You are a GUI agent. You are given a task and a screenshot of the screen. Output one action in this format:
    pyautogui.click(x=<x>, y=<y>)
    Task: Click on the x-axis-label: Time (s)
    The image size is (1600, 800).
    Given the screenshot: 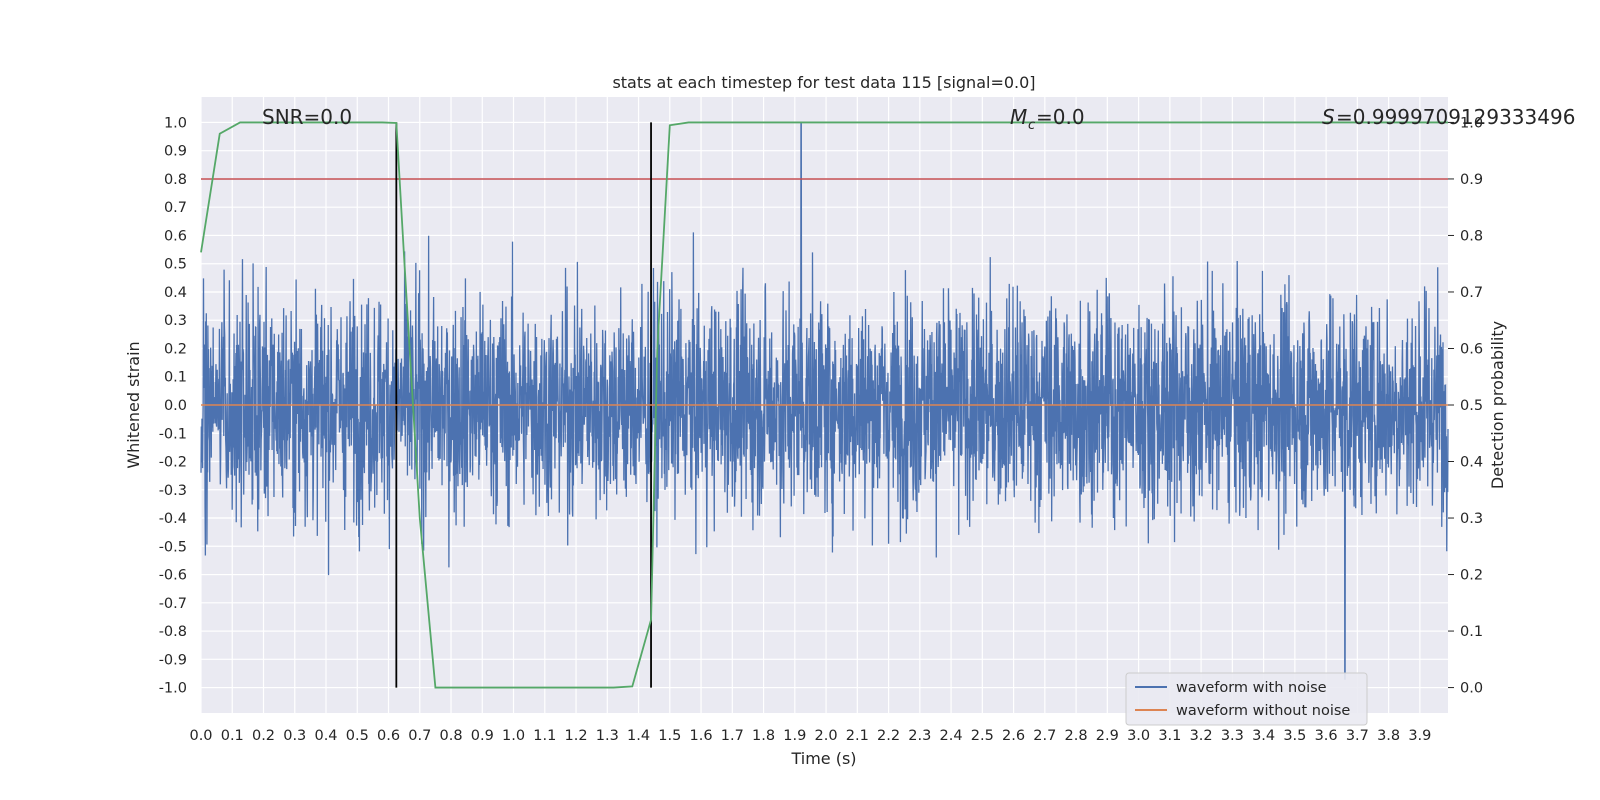 What is the action you would take?
    pyautogui.click(x=823, y=758)
    